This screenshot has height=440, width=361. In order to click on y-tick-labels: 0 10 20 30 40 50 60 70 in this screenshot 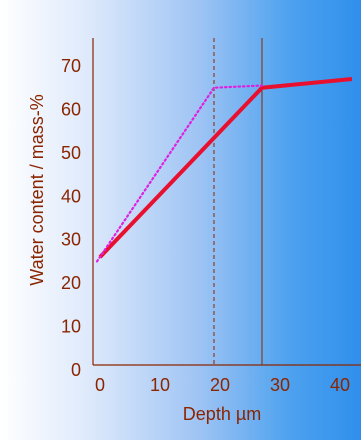, I will do `click(71, 218)`.